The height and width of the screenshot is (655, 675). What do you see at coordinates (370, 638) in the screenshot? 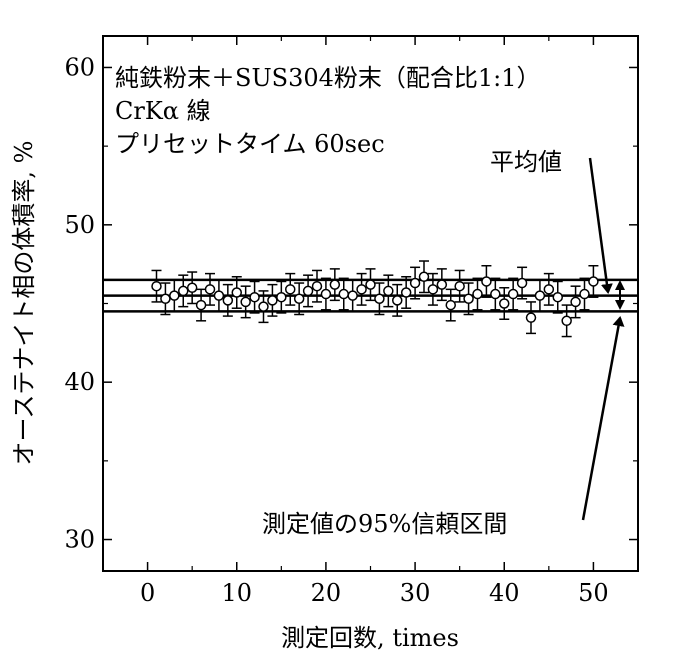
I see `x-axis-title: 測定回数, times` at bounding box center [370, 638].